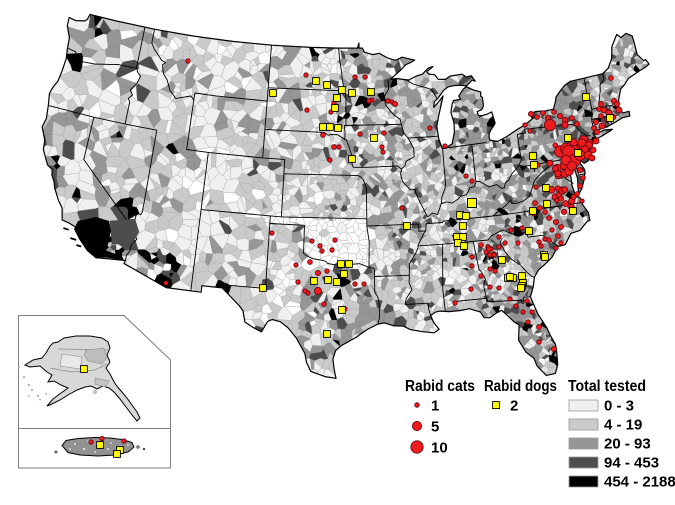 The height and width of the screenshot is (505, 675). I want to click on svg-text: 454 - 2188, so click(639, 482).